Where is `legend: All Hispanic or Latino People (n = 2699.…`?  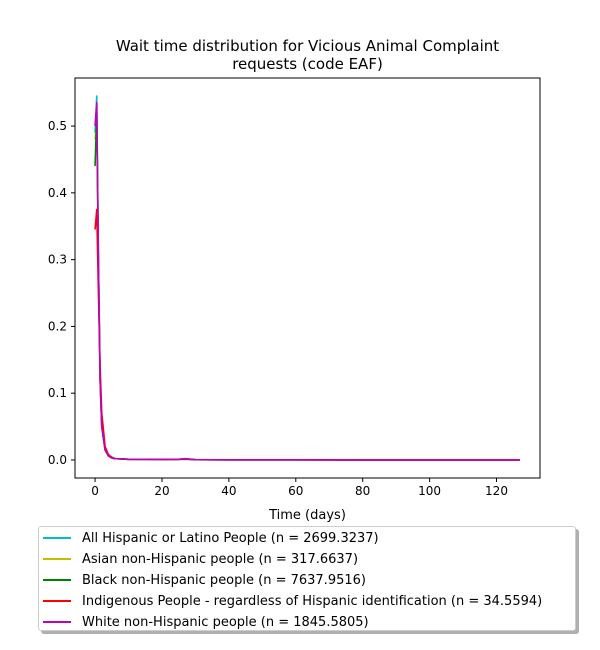
legend: All Hispanic or Latino People (n = 2699.… is located at coordinates (307, 578).